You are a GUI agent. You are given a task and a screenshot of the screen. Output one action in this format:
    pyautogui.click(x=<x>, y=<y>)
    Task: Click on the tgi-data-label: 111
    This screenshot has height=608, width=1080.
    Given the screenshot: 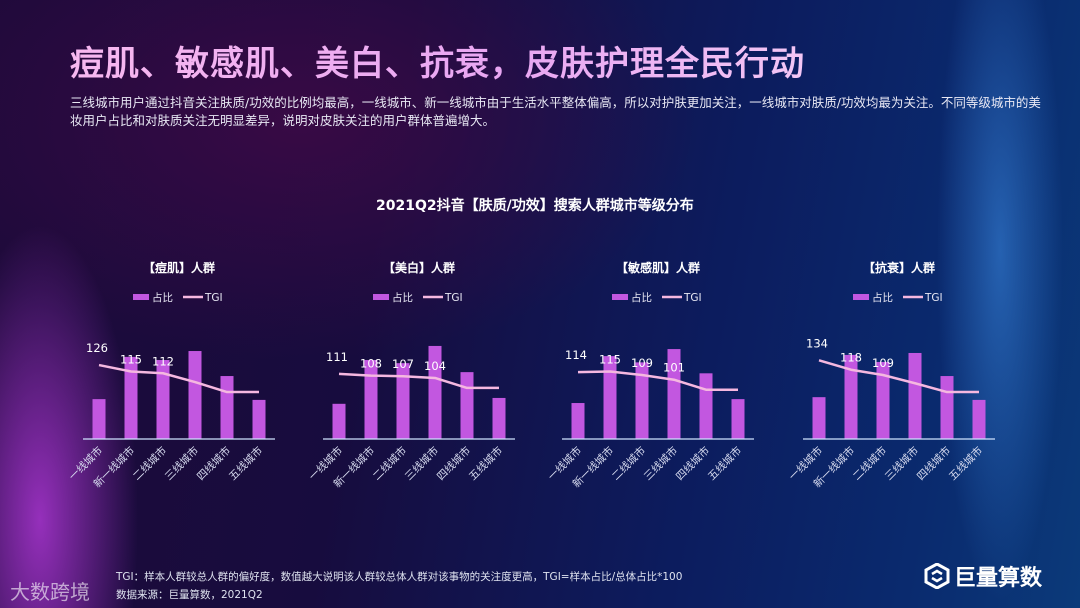 What is the action you would take?
    pyautogui.click(x=337, y=357)
    